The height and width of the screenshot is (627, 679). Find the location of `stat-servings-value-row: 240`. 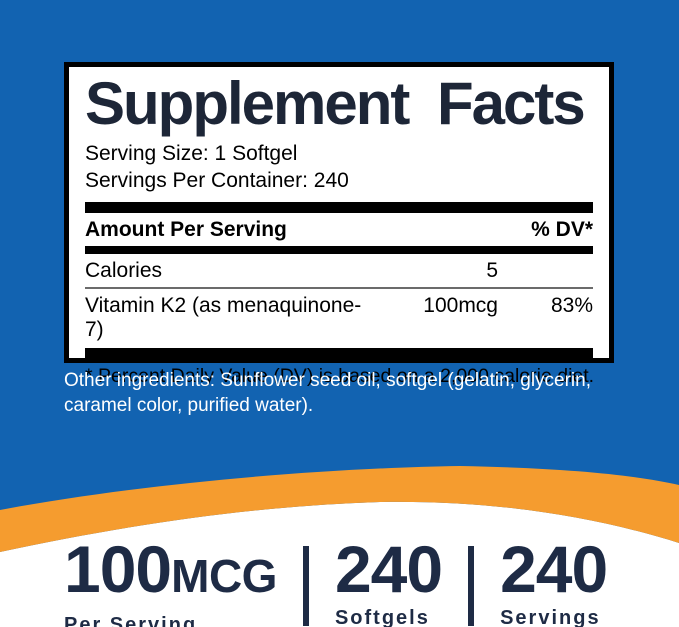

stat-servings-value-row: 240 is located at coordinates (554, 569).